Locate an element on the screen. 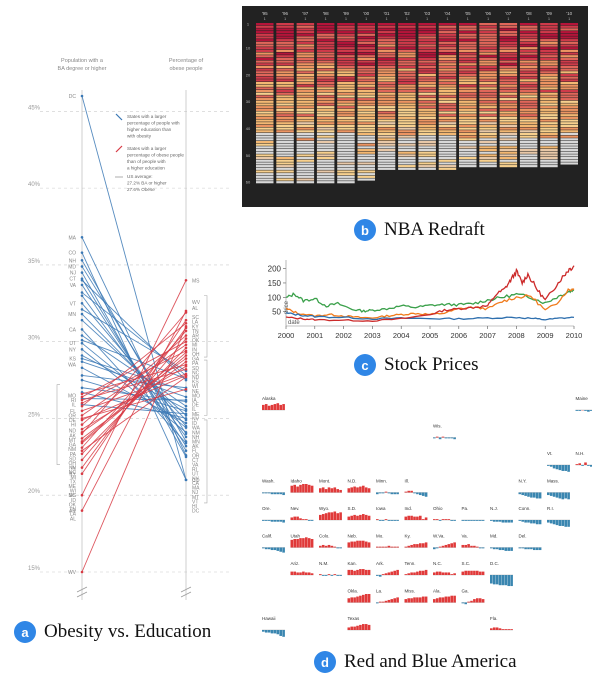 The image size is (612, 688). y-tick-label: 50 is located at coordinates (276, 312).